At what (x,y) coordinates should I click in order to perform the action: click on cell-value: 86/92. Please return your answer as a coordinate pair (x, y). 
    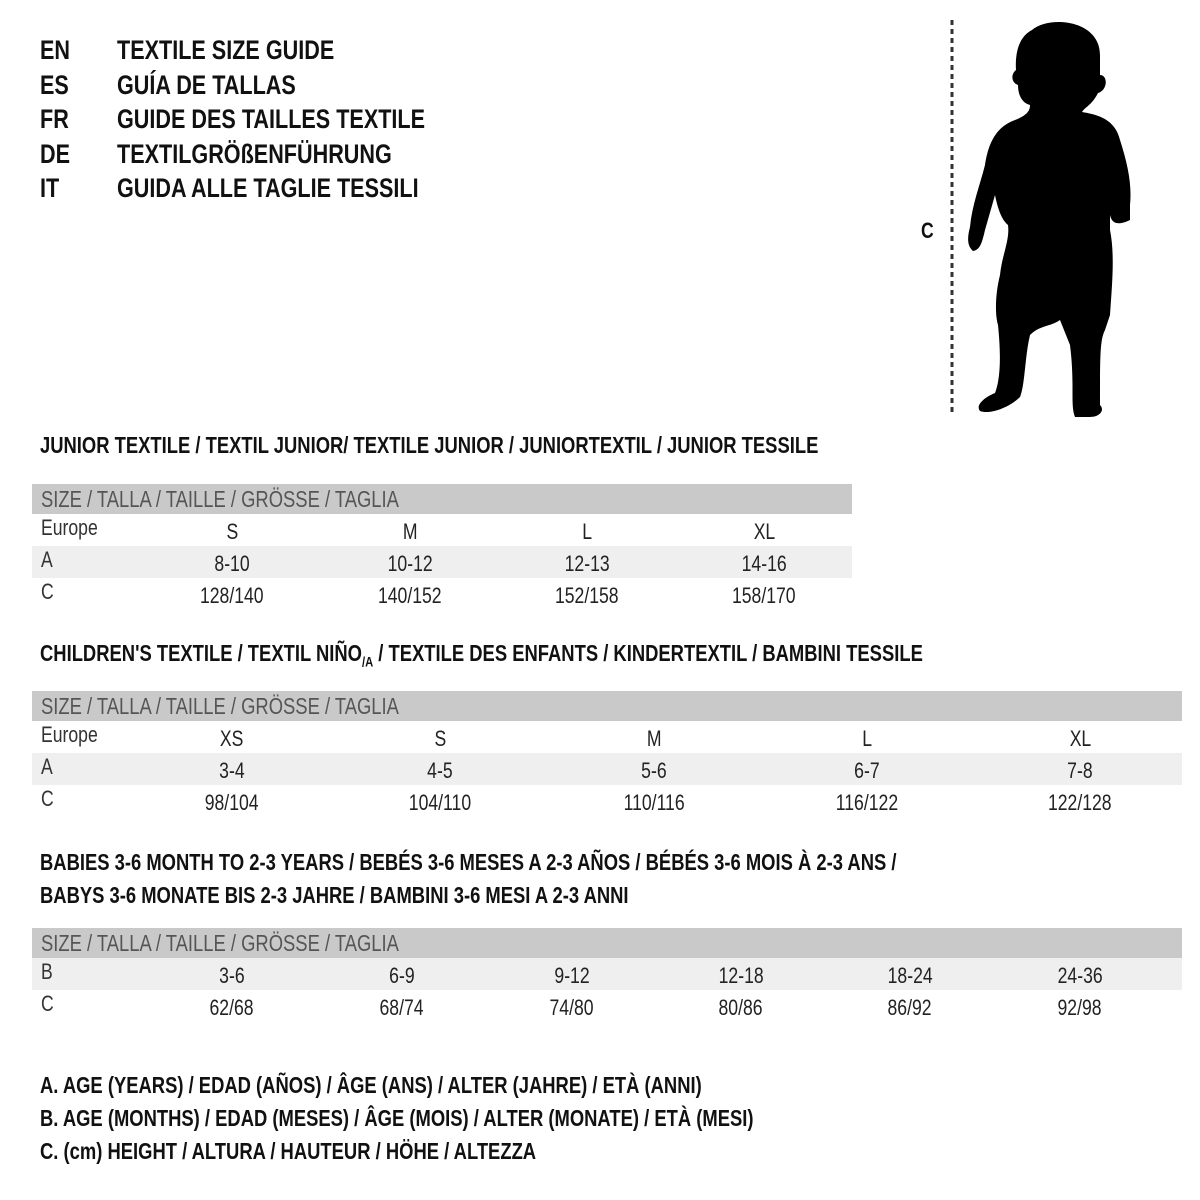
    Looking at the image, I should click on (910, 1007).